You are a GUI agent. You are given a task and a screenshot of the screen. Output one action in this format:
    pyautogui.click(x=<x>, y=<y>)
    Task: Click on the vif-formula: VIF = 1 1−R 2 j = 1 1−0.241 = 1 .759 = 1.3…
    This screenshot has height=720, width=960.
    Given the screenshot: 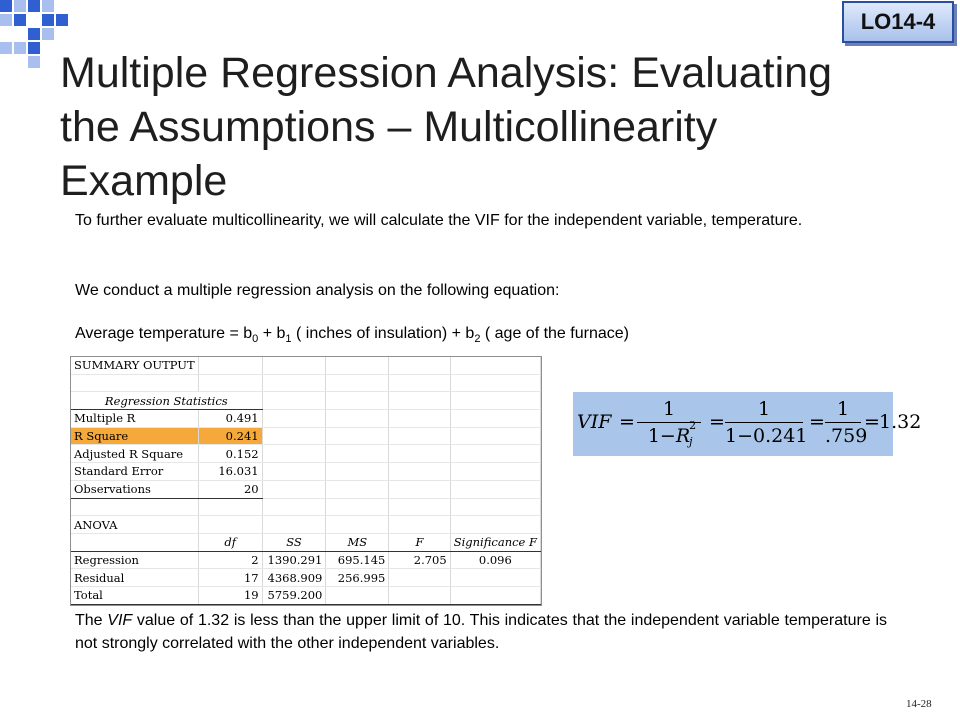 What is the action you would take?
    pyautogui.click(x=747, y=424)
    